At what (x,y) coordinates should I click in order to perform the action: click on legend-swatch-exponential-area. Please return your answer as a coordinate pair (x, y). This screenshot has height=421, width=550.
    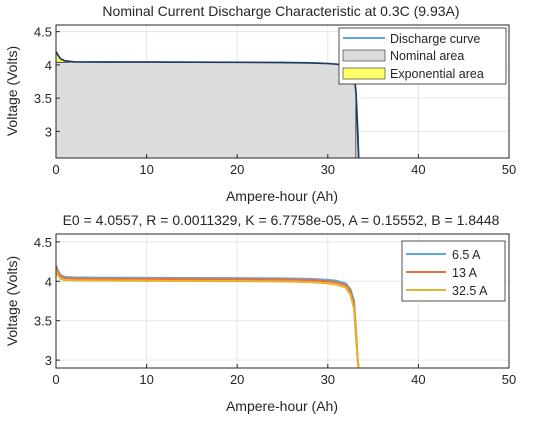
    Looking at the image, I should click on (364, 73).